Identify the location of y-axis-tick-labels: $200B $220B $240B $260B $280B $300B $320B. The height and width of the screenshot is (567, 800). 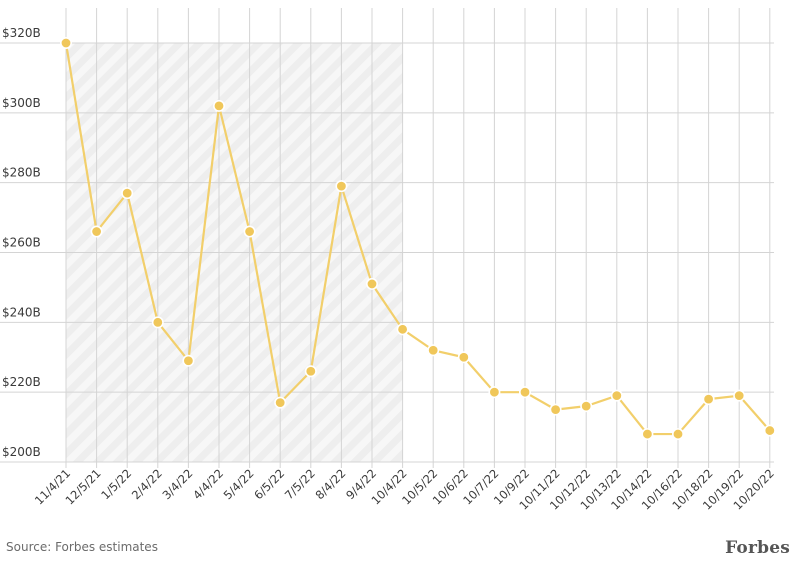
(21, 242).